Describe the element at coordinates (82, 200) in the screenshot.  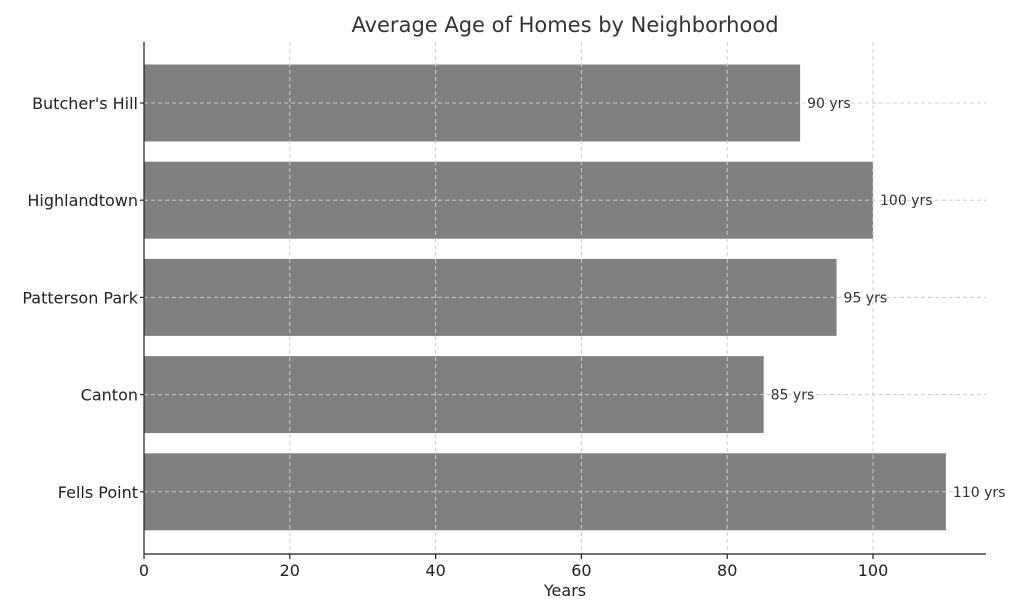
I see `y-tick-label: Highlandtown` at that location.